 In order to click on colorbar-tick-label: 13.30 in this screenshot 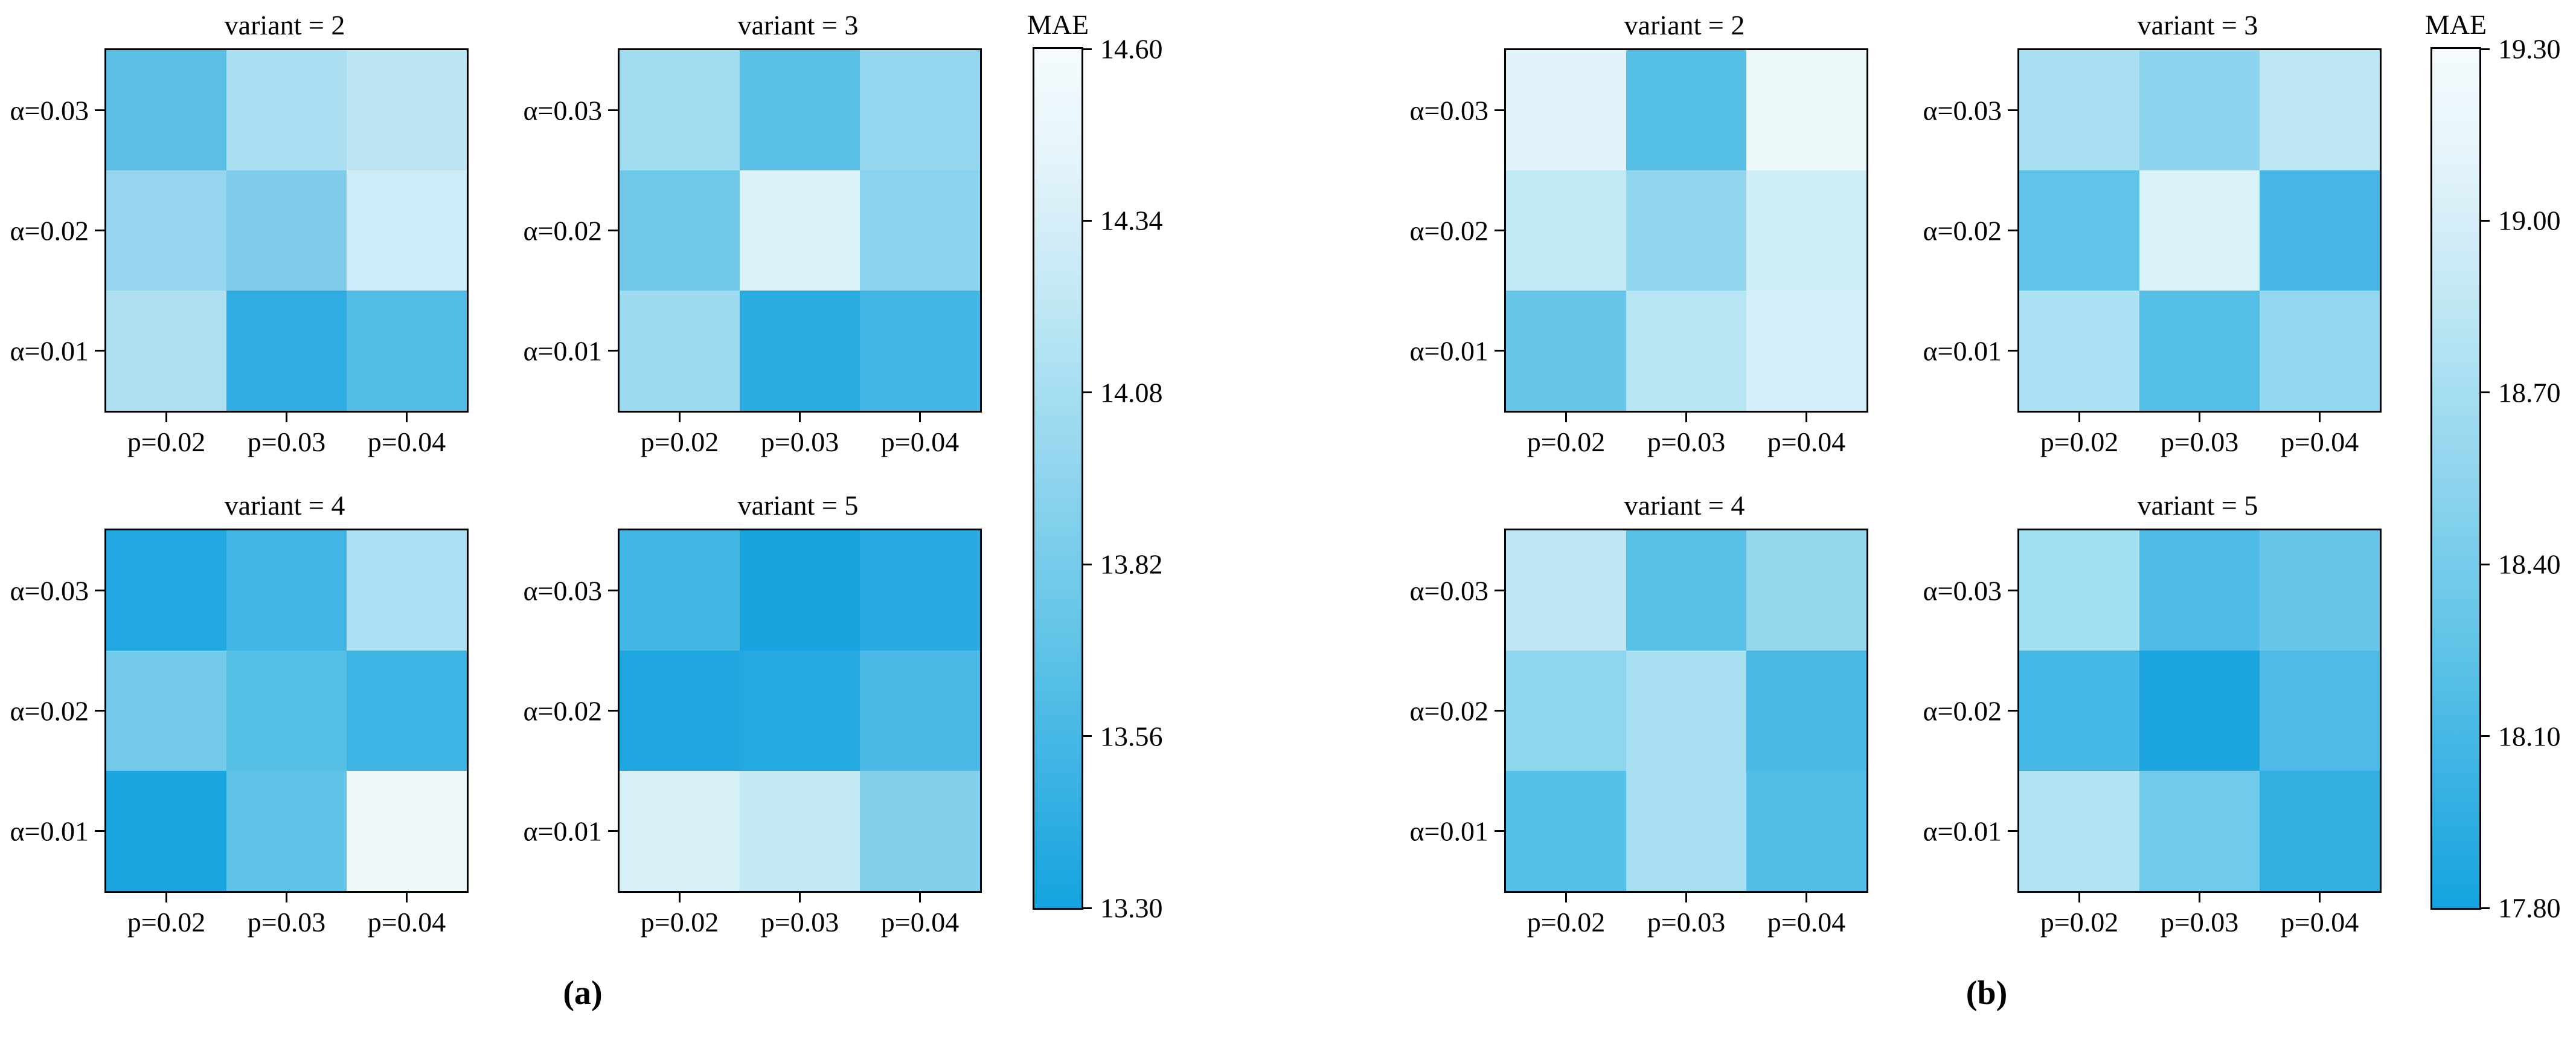, I will do `click(1131, 908)`.